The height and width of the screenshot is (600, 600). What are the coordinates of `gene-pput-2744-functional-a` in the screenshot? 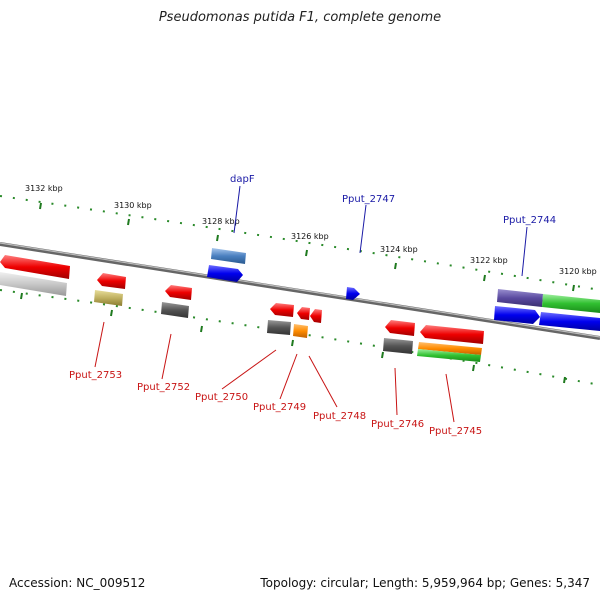 It's located at (520, 298).